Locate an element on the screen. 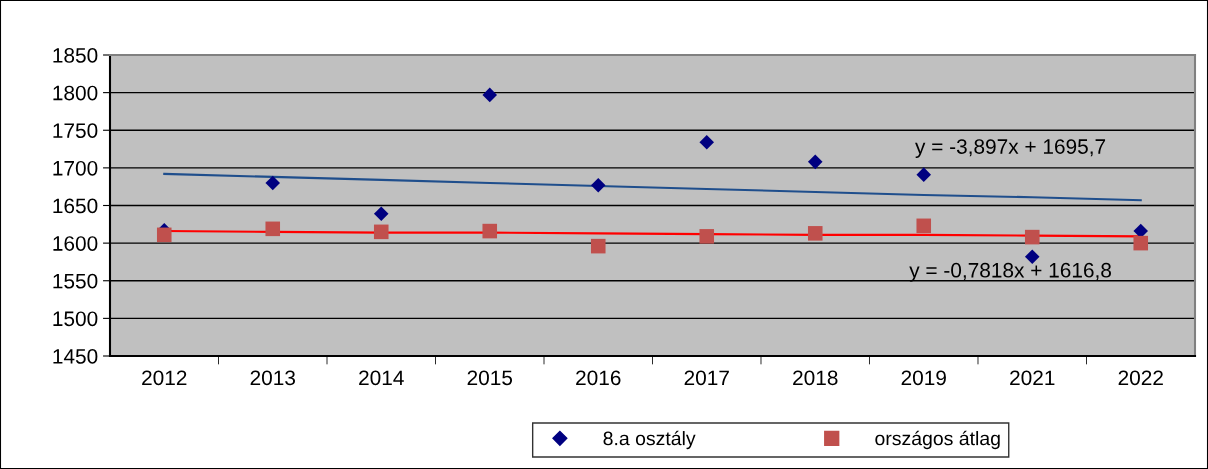 Image resolution: width=1208 pixels, height=469 pixels. y-tick-label: 1600 is located at coordinates (75, 243).